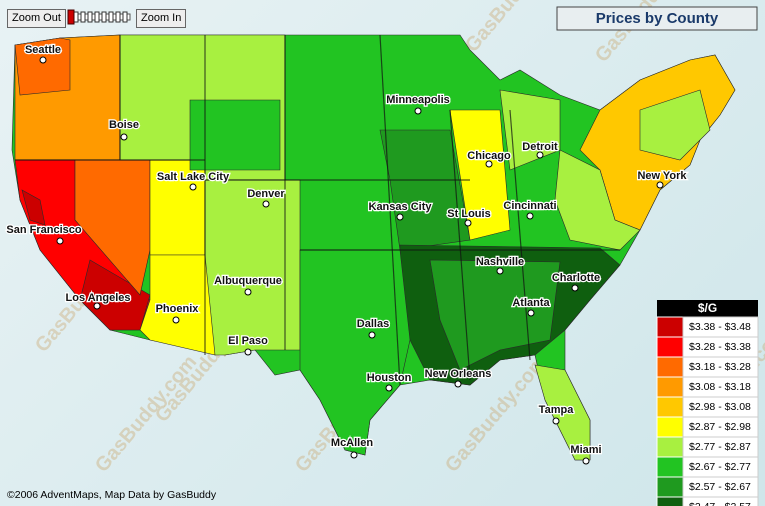  Describe the element at coordinates (557, 410) in the screenshot. I see `city-label: Tampa` at that location.